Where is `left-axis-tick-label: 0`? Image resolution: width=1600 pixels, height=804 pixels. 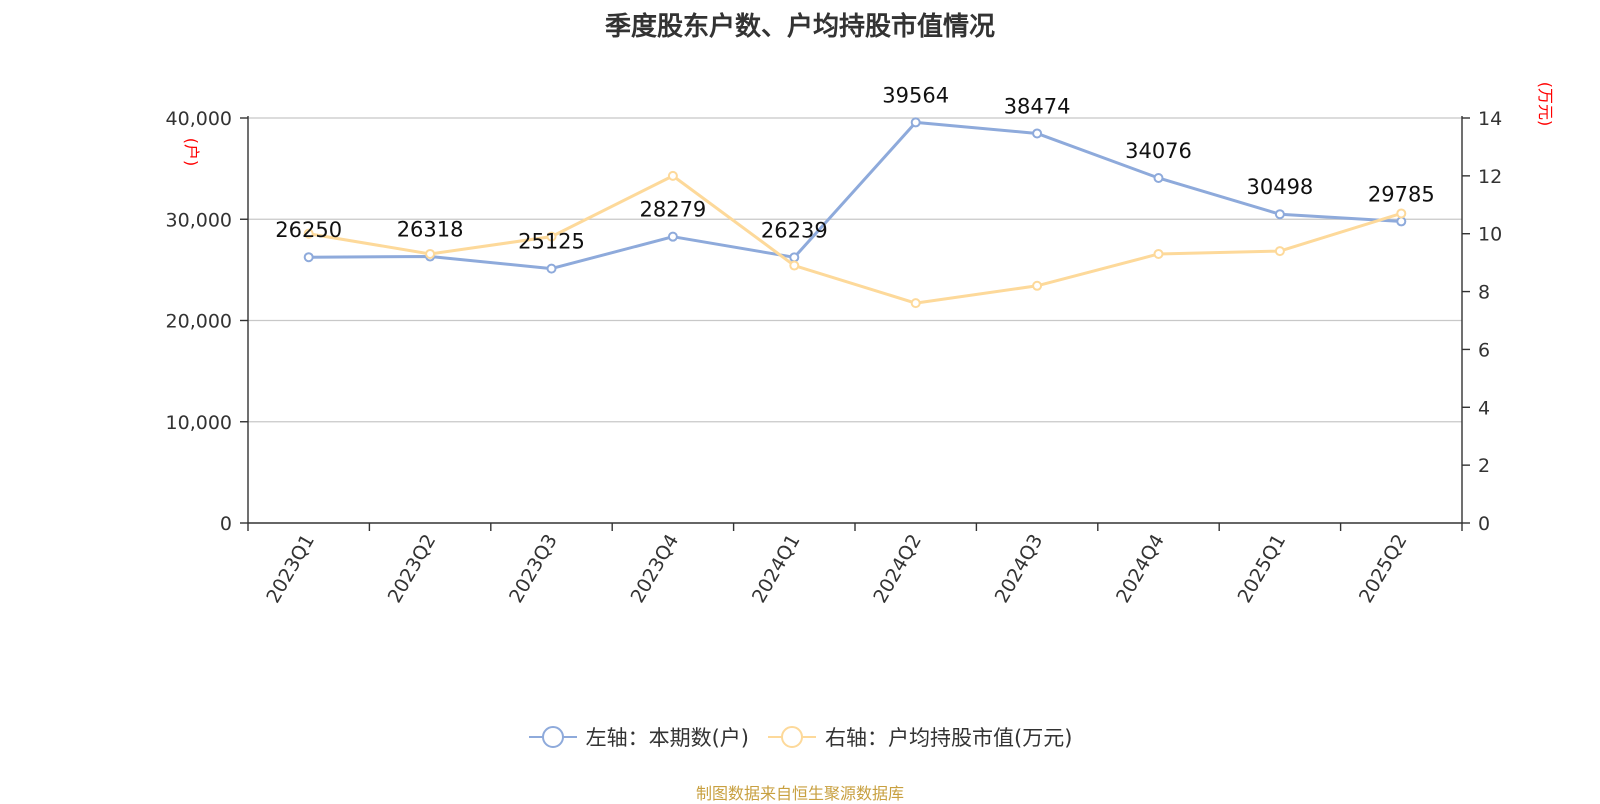 left-axis-tick-label: 0 is located at coordinates (226, 524).